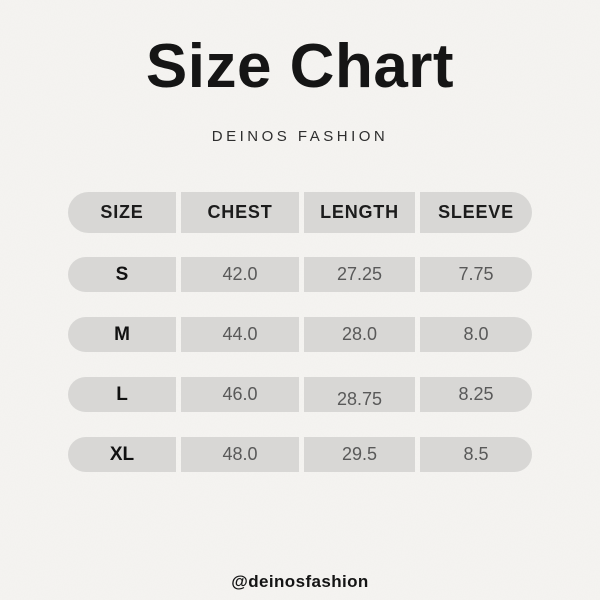  I want to click on size-cell: XL, so click(122, 454).